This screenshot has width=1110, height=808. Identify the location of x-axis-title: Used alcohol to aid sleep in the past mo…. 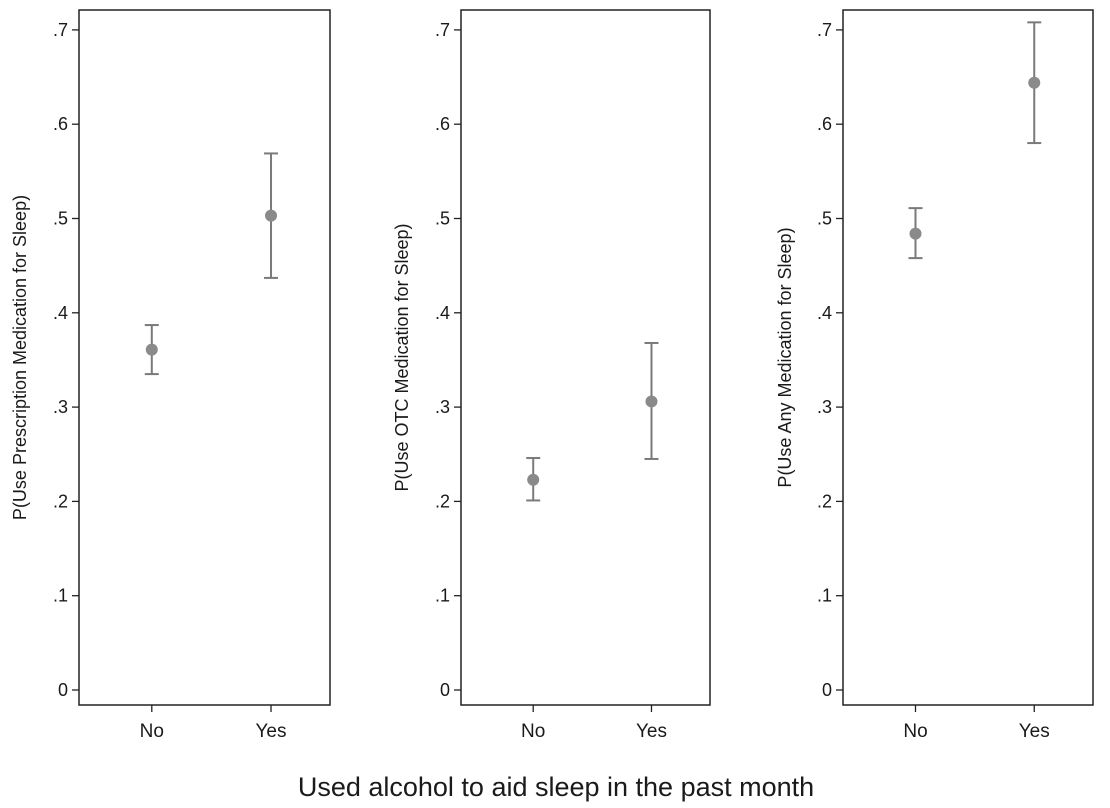
(556, 787).